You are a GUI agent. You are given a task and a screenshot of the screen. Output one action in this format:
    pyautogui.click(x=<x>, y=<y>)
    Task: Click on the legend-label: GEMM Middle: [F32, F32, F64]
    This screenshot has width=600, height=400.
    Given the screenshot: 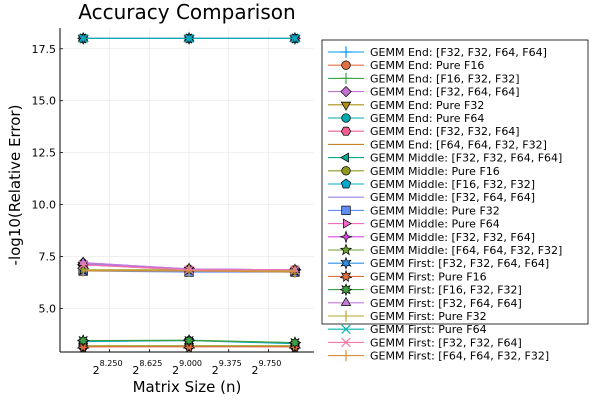 What is the action you would take?
    pyautogui.click(x=452, y=237)
    